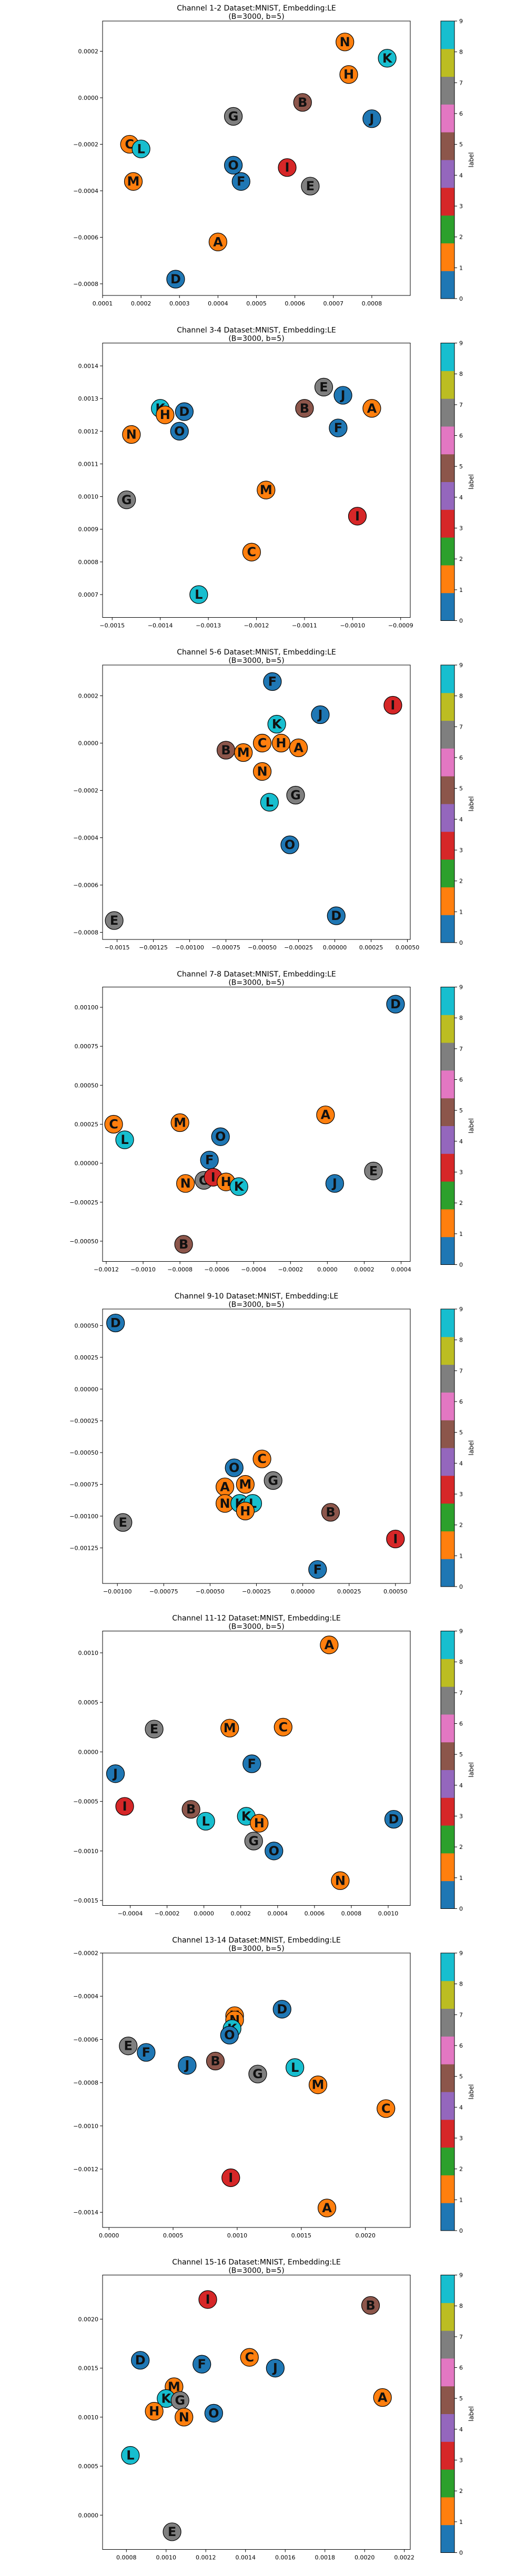 Image resolution: width=526 pixels, height=2576 pixels. I want to click on y-tick-label: 0.0011, so click(89, 464).